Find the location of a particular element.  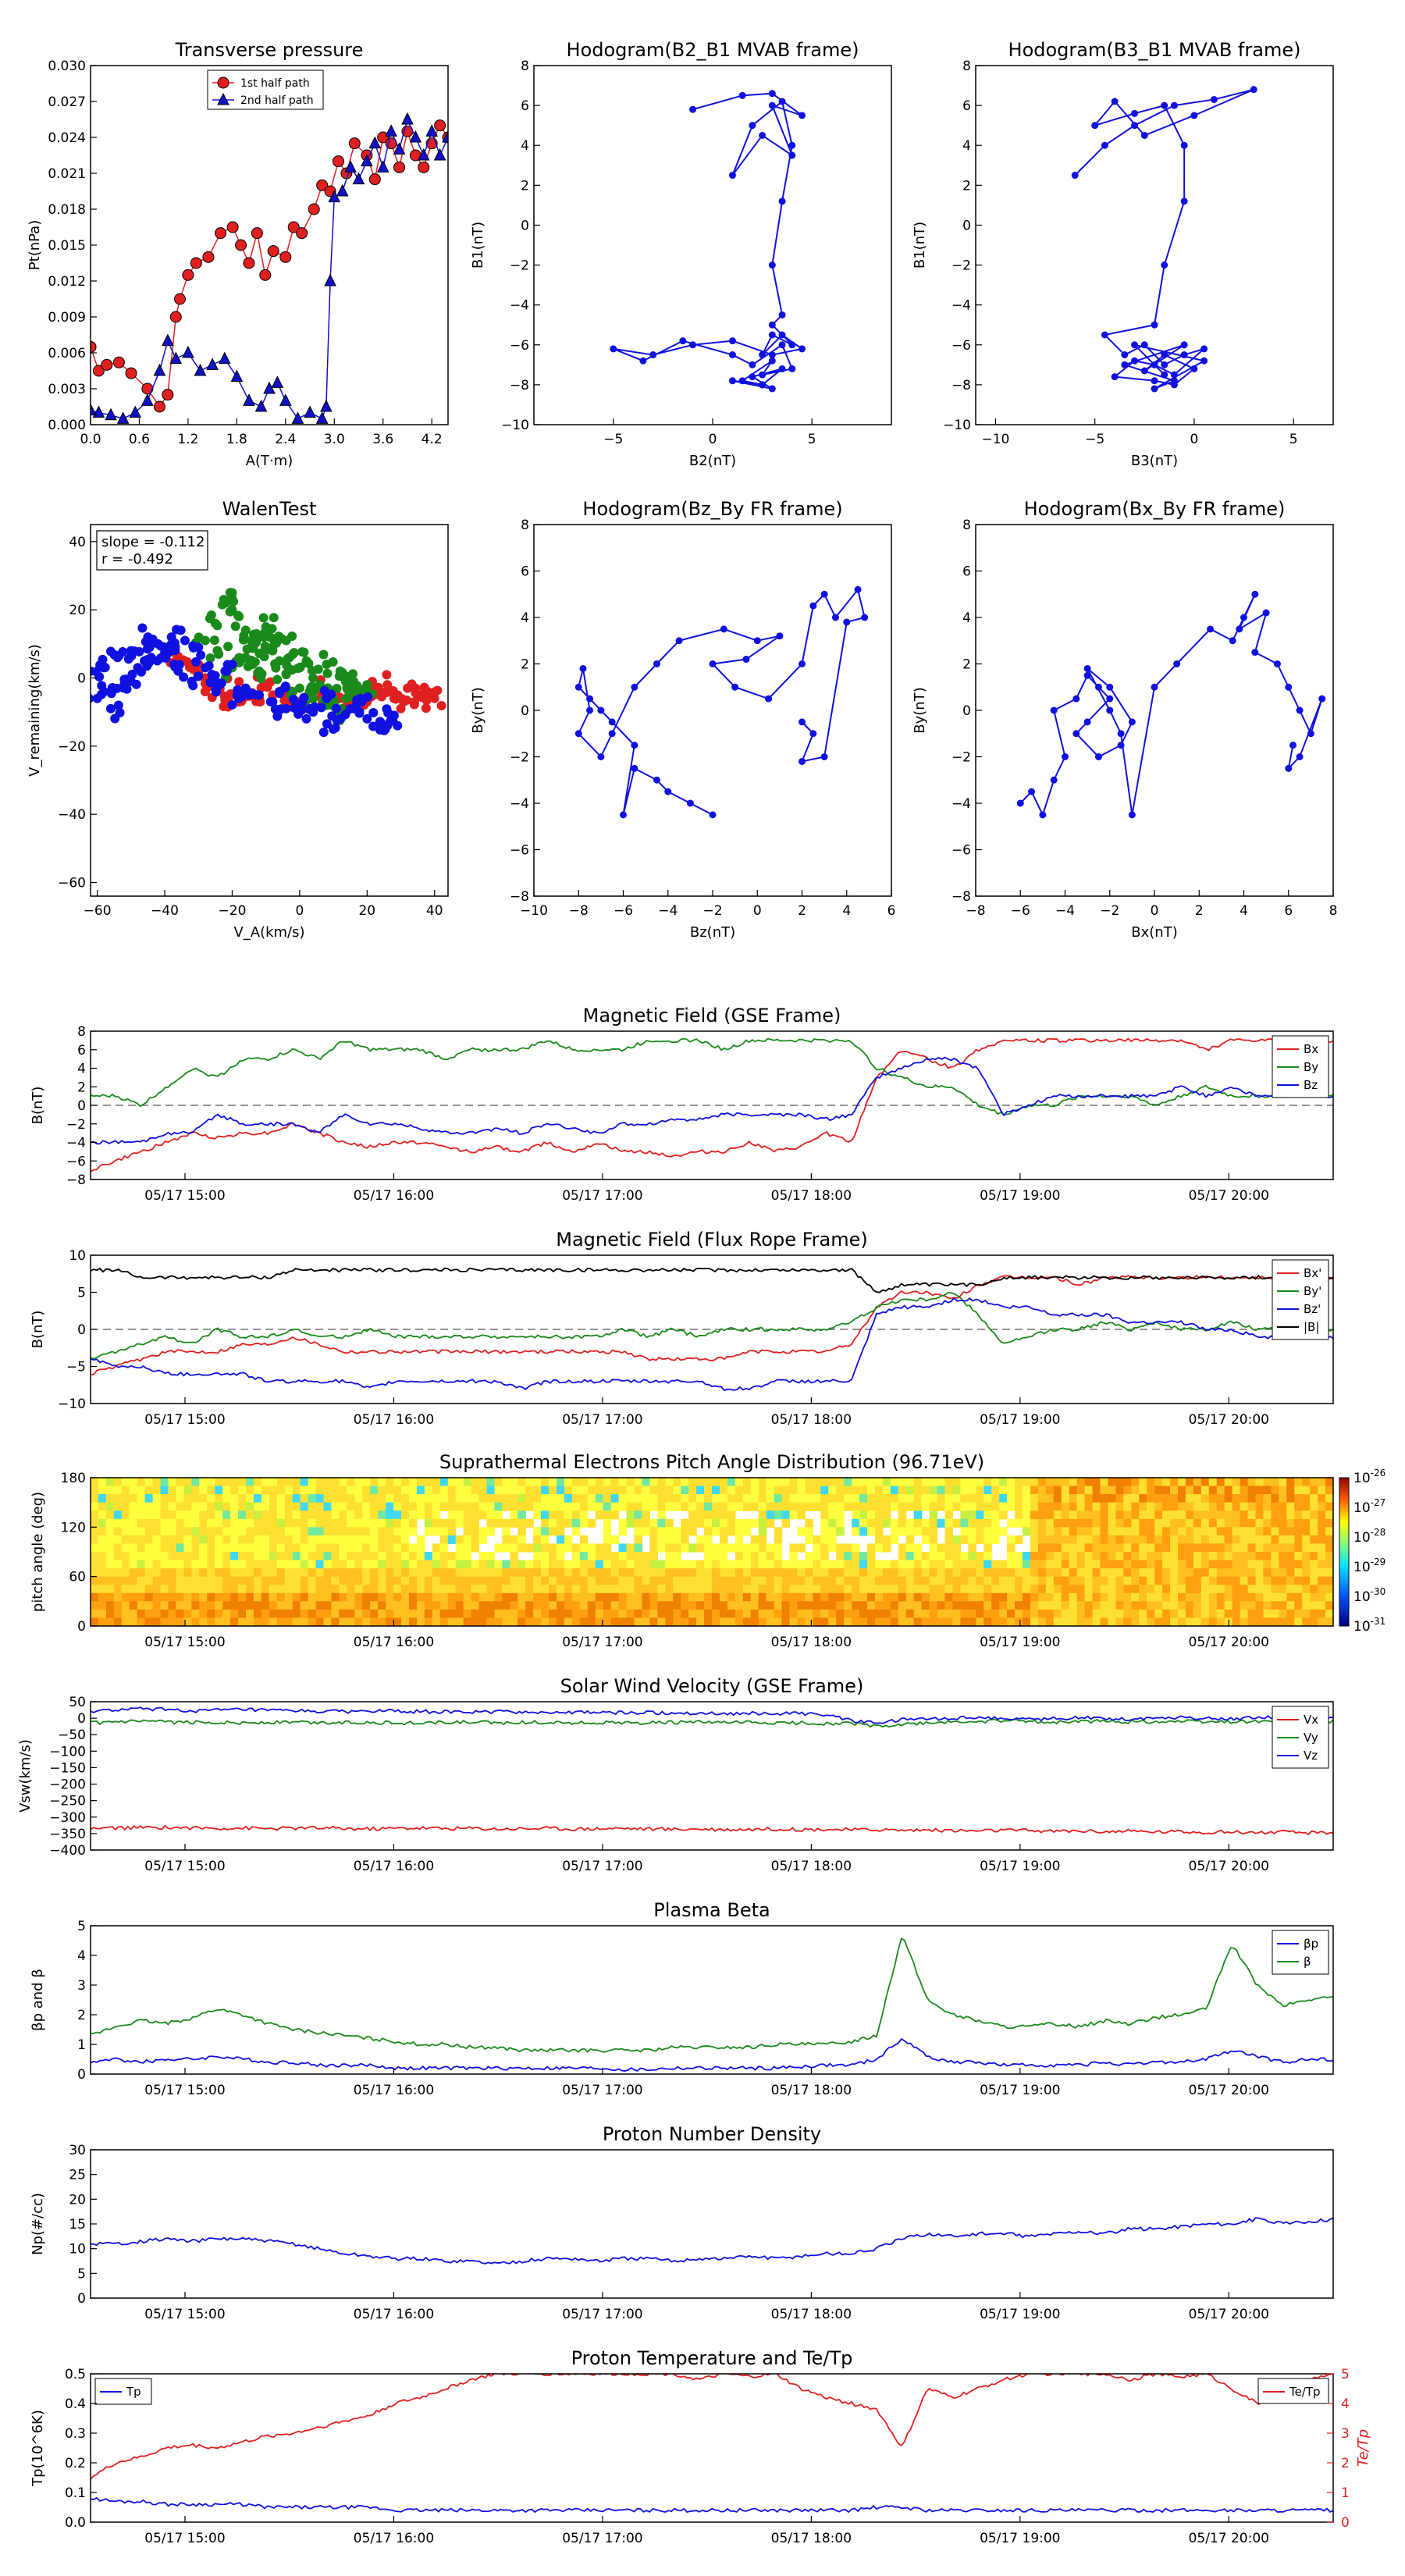

p3-ytick-label: −4 is located at coordinates (961, 306).